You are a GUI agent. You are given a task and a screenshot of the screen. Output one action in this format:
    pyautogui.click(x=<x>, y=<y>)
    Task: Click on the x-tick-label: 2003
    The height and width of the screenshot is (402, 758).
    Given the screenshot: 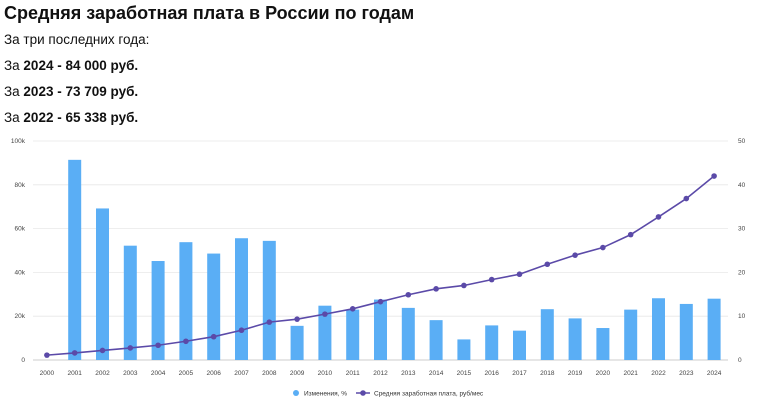 What is the action you would take?
    pyautogui.click(x=130, y=373)
    